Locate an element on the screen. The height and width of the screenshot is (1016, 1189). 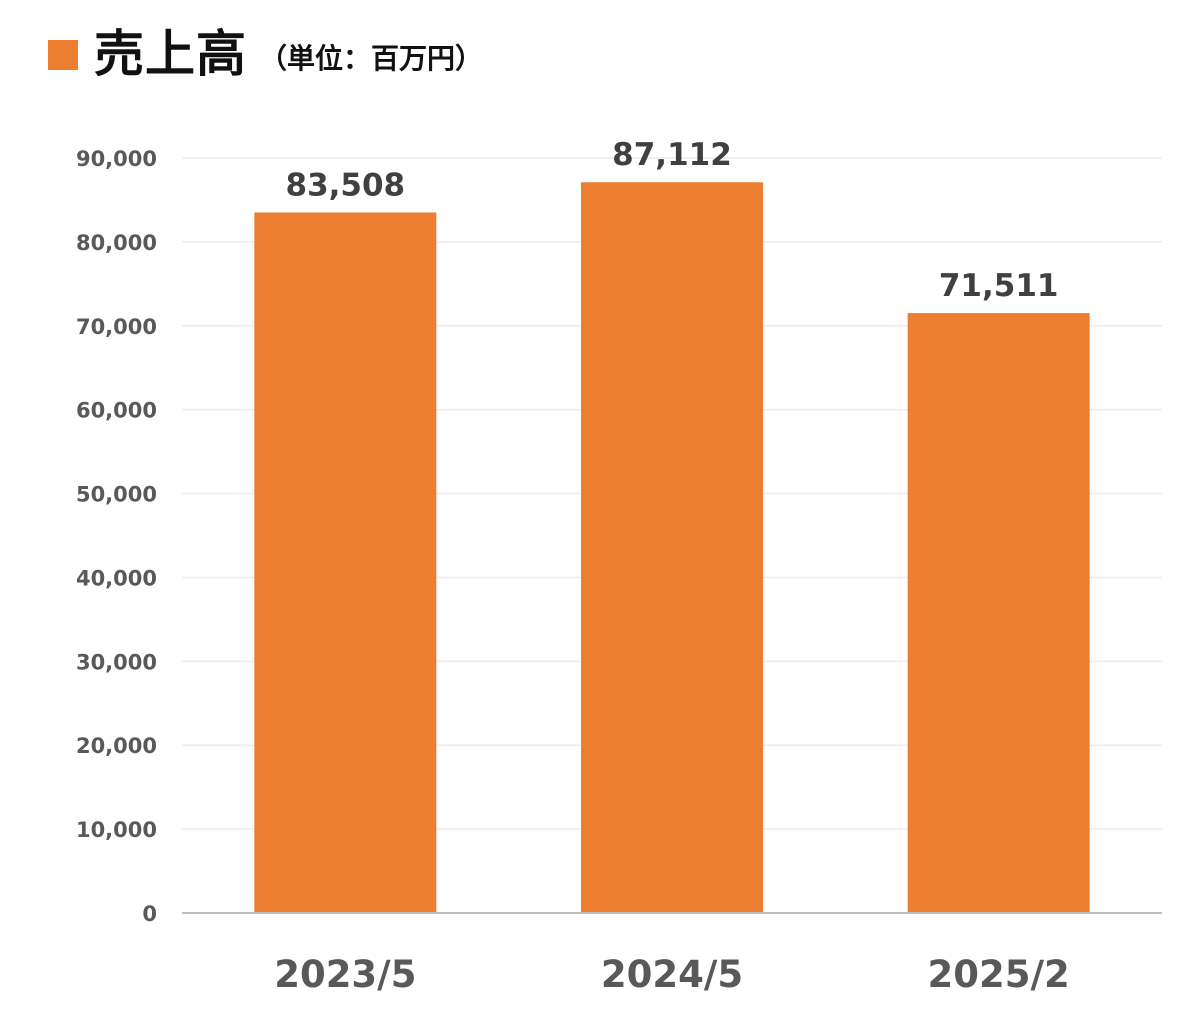
y-tick-label: 80,000 is located at coordinates (116, 243).